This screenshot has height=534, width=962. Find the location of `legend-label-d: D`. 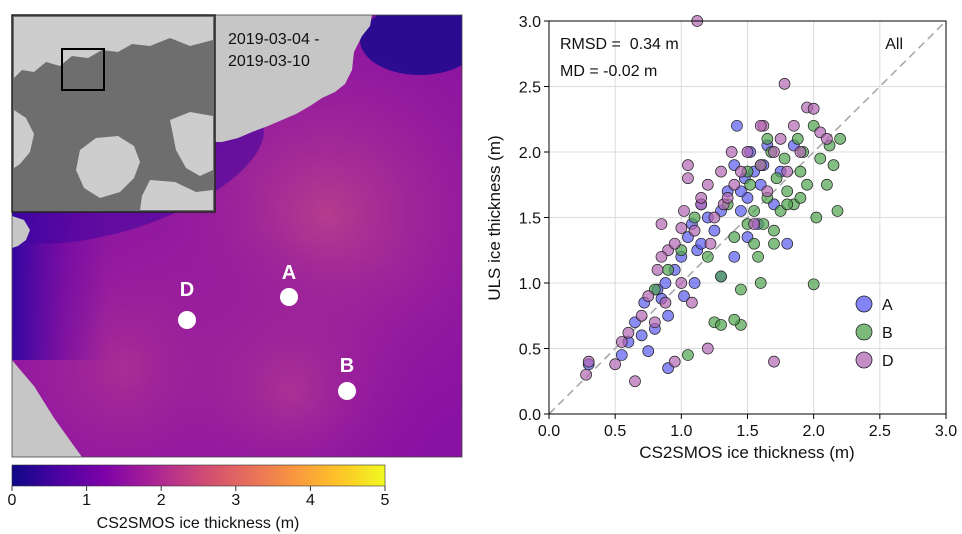

legend-label-d: D is located at coordinates (888, 361).